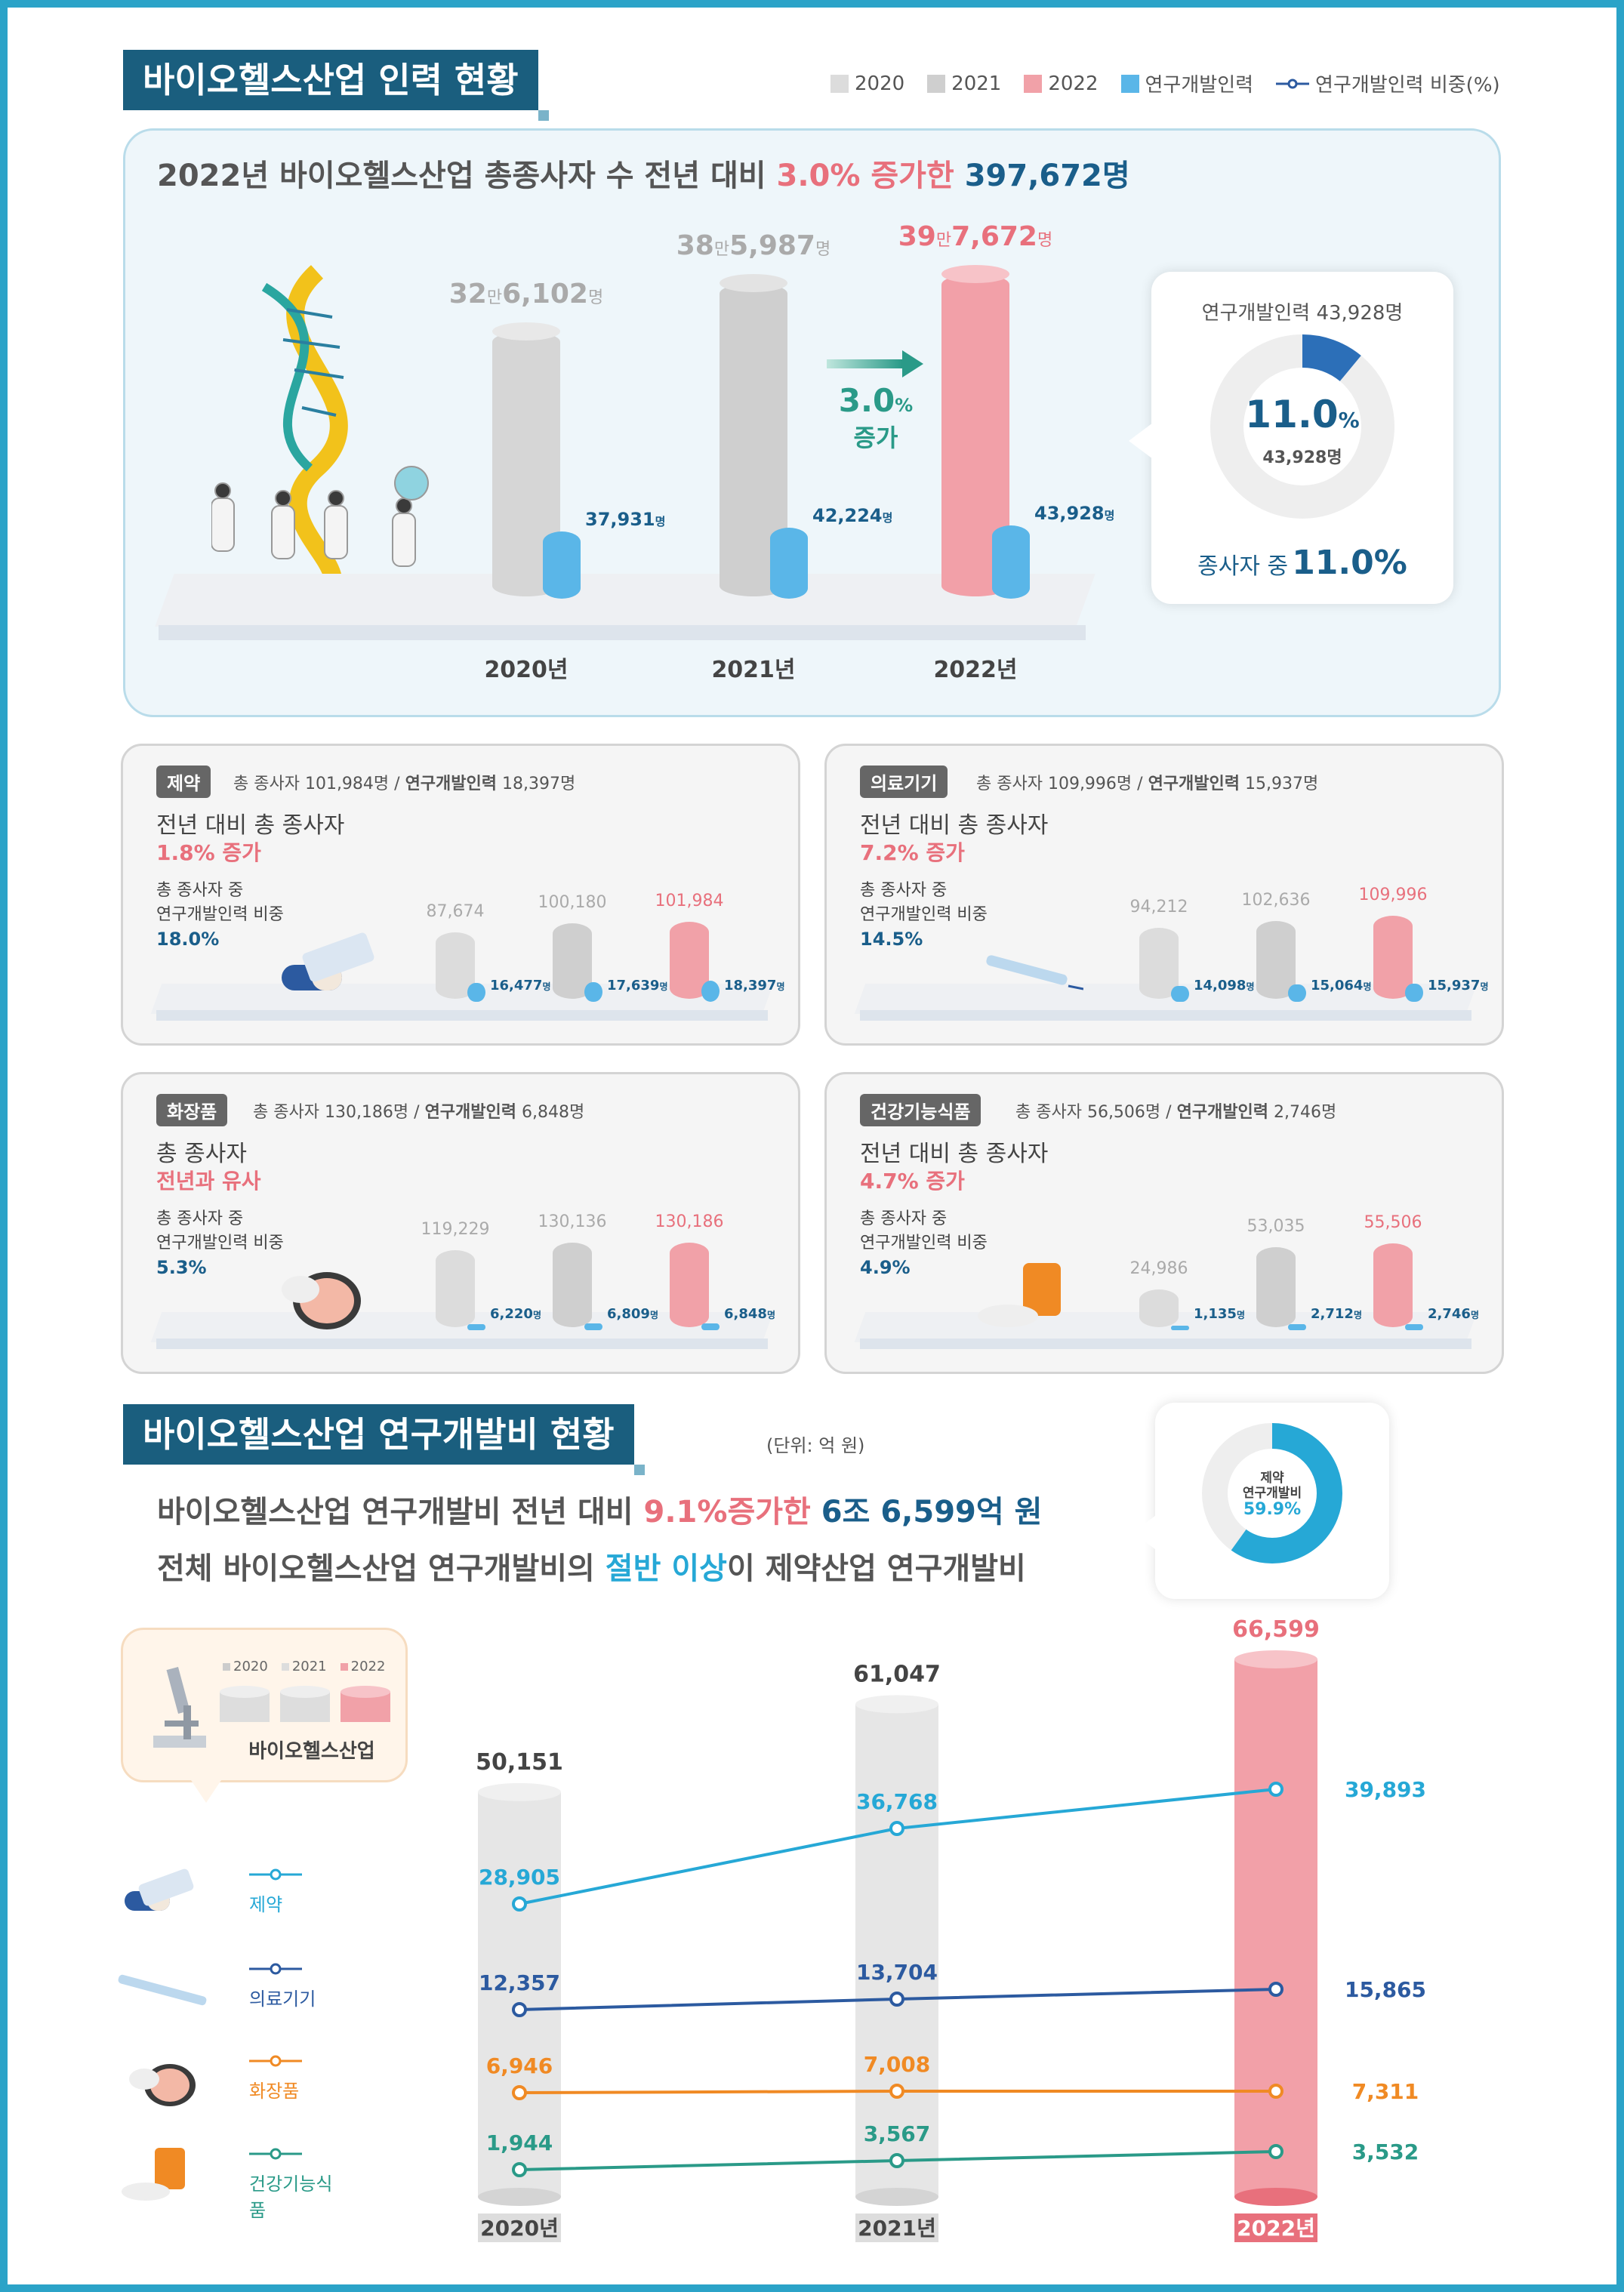 This screenshot has width=1624, height=2292. What do you see at coordinates (231, 2184) in the screenshot?
I see `legend-item-supplement-jar: 건강기능식품` at bounding box center [231, 2184].